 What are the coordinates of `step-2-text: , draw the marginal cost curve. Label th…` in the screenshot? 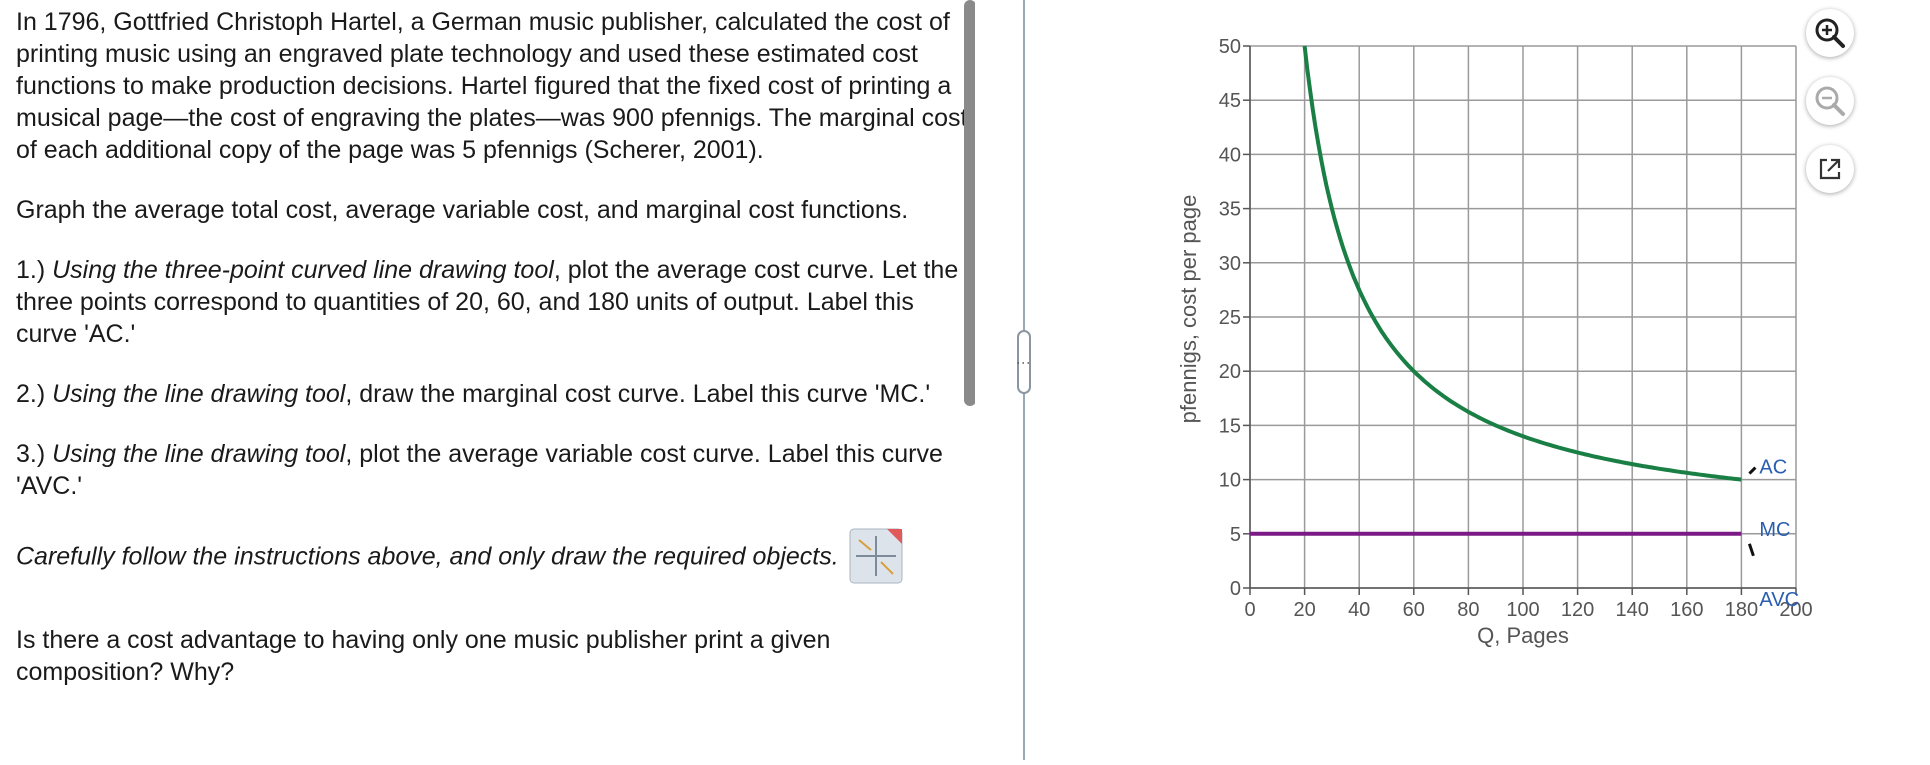 It's located at (638, 394).